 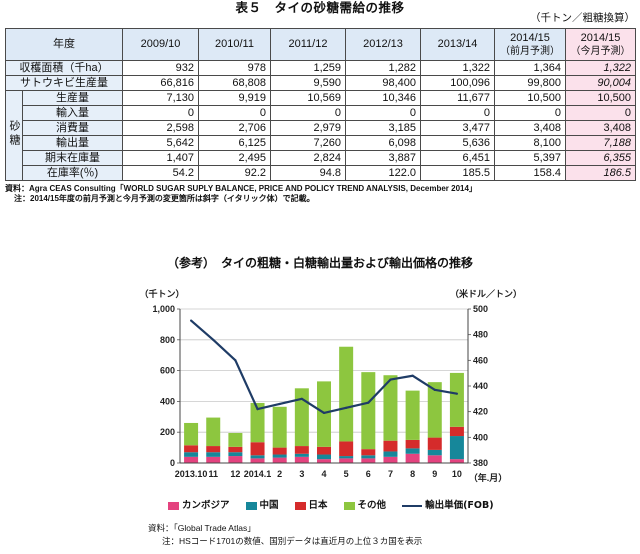 I want to click on row-label: 消費量, so click(x=72, y=128).